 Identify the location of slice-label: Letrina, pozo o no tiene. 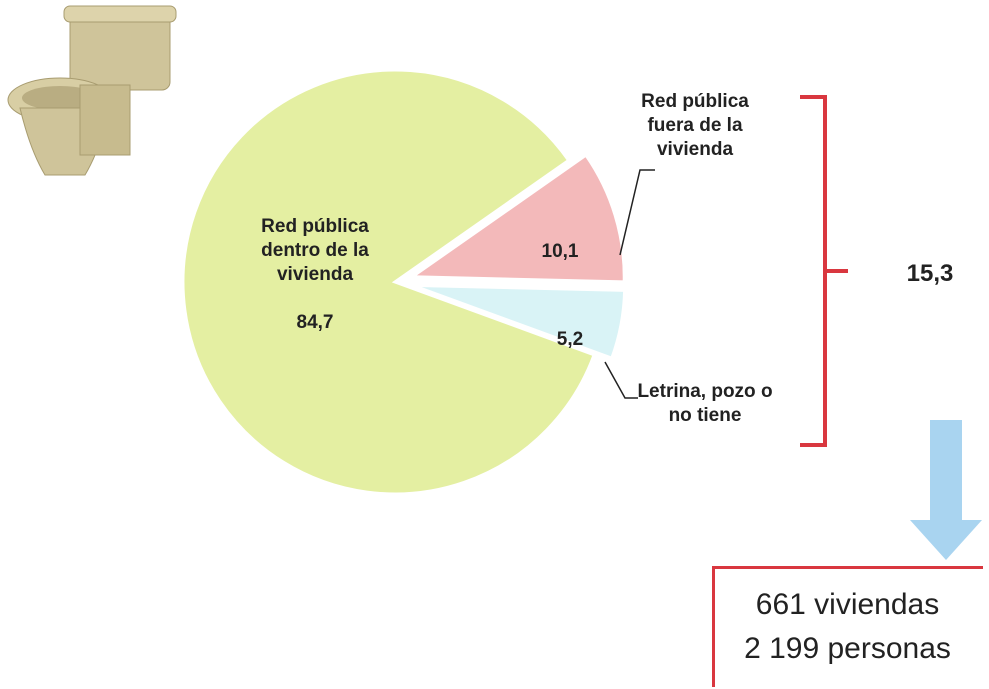
(705, 403).